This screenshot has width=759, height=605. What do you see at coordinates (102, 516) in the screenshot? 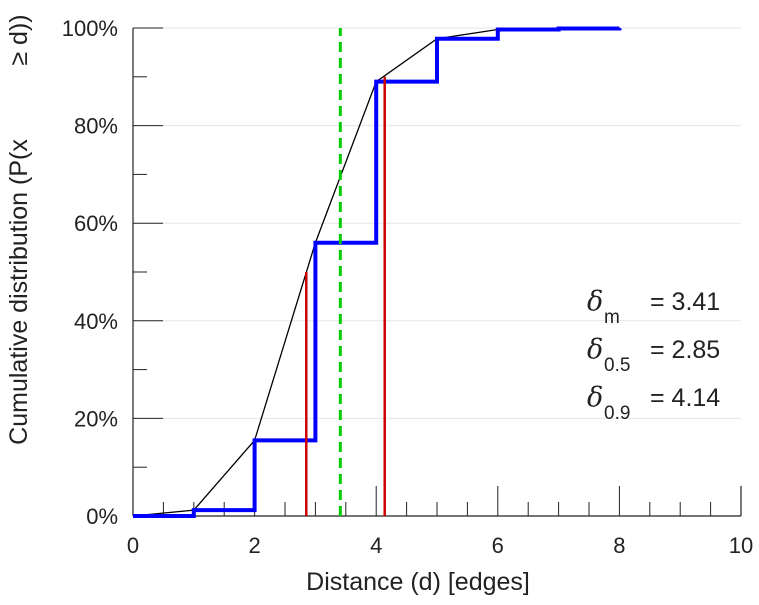
I see `y-tick-label-0: 0%` at bounding box center [102, 516].